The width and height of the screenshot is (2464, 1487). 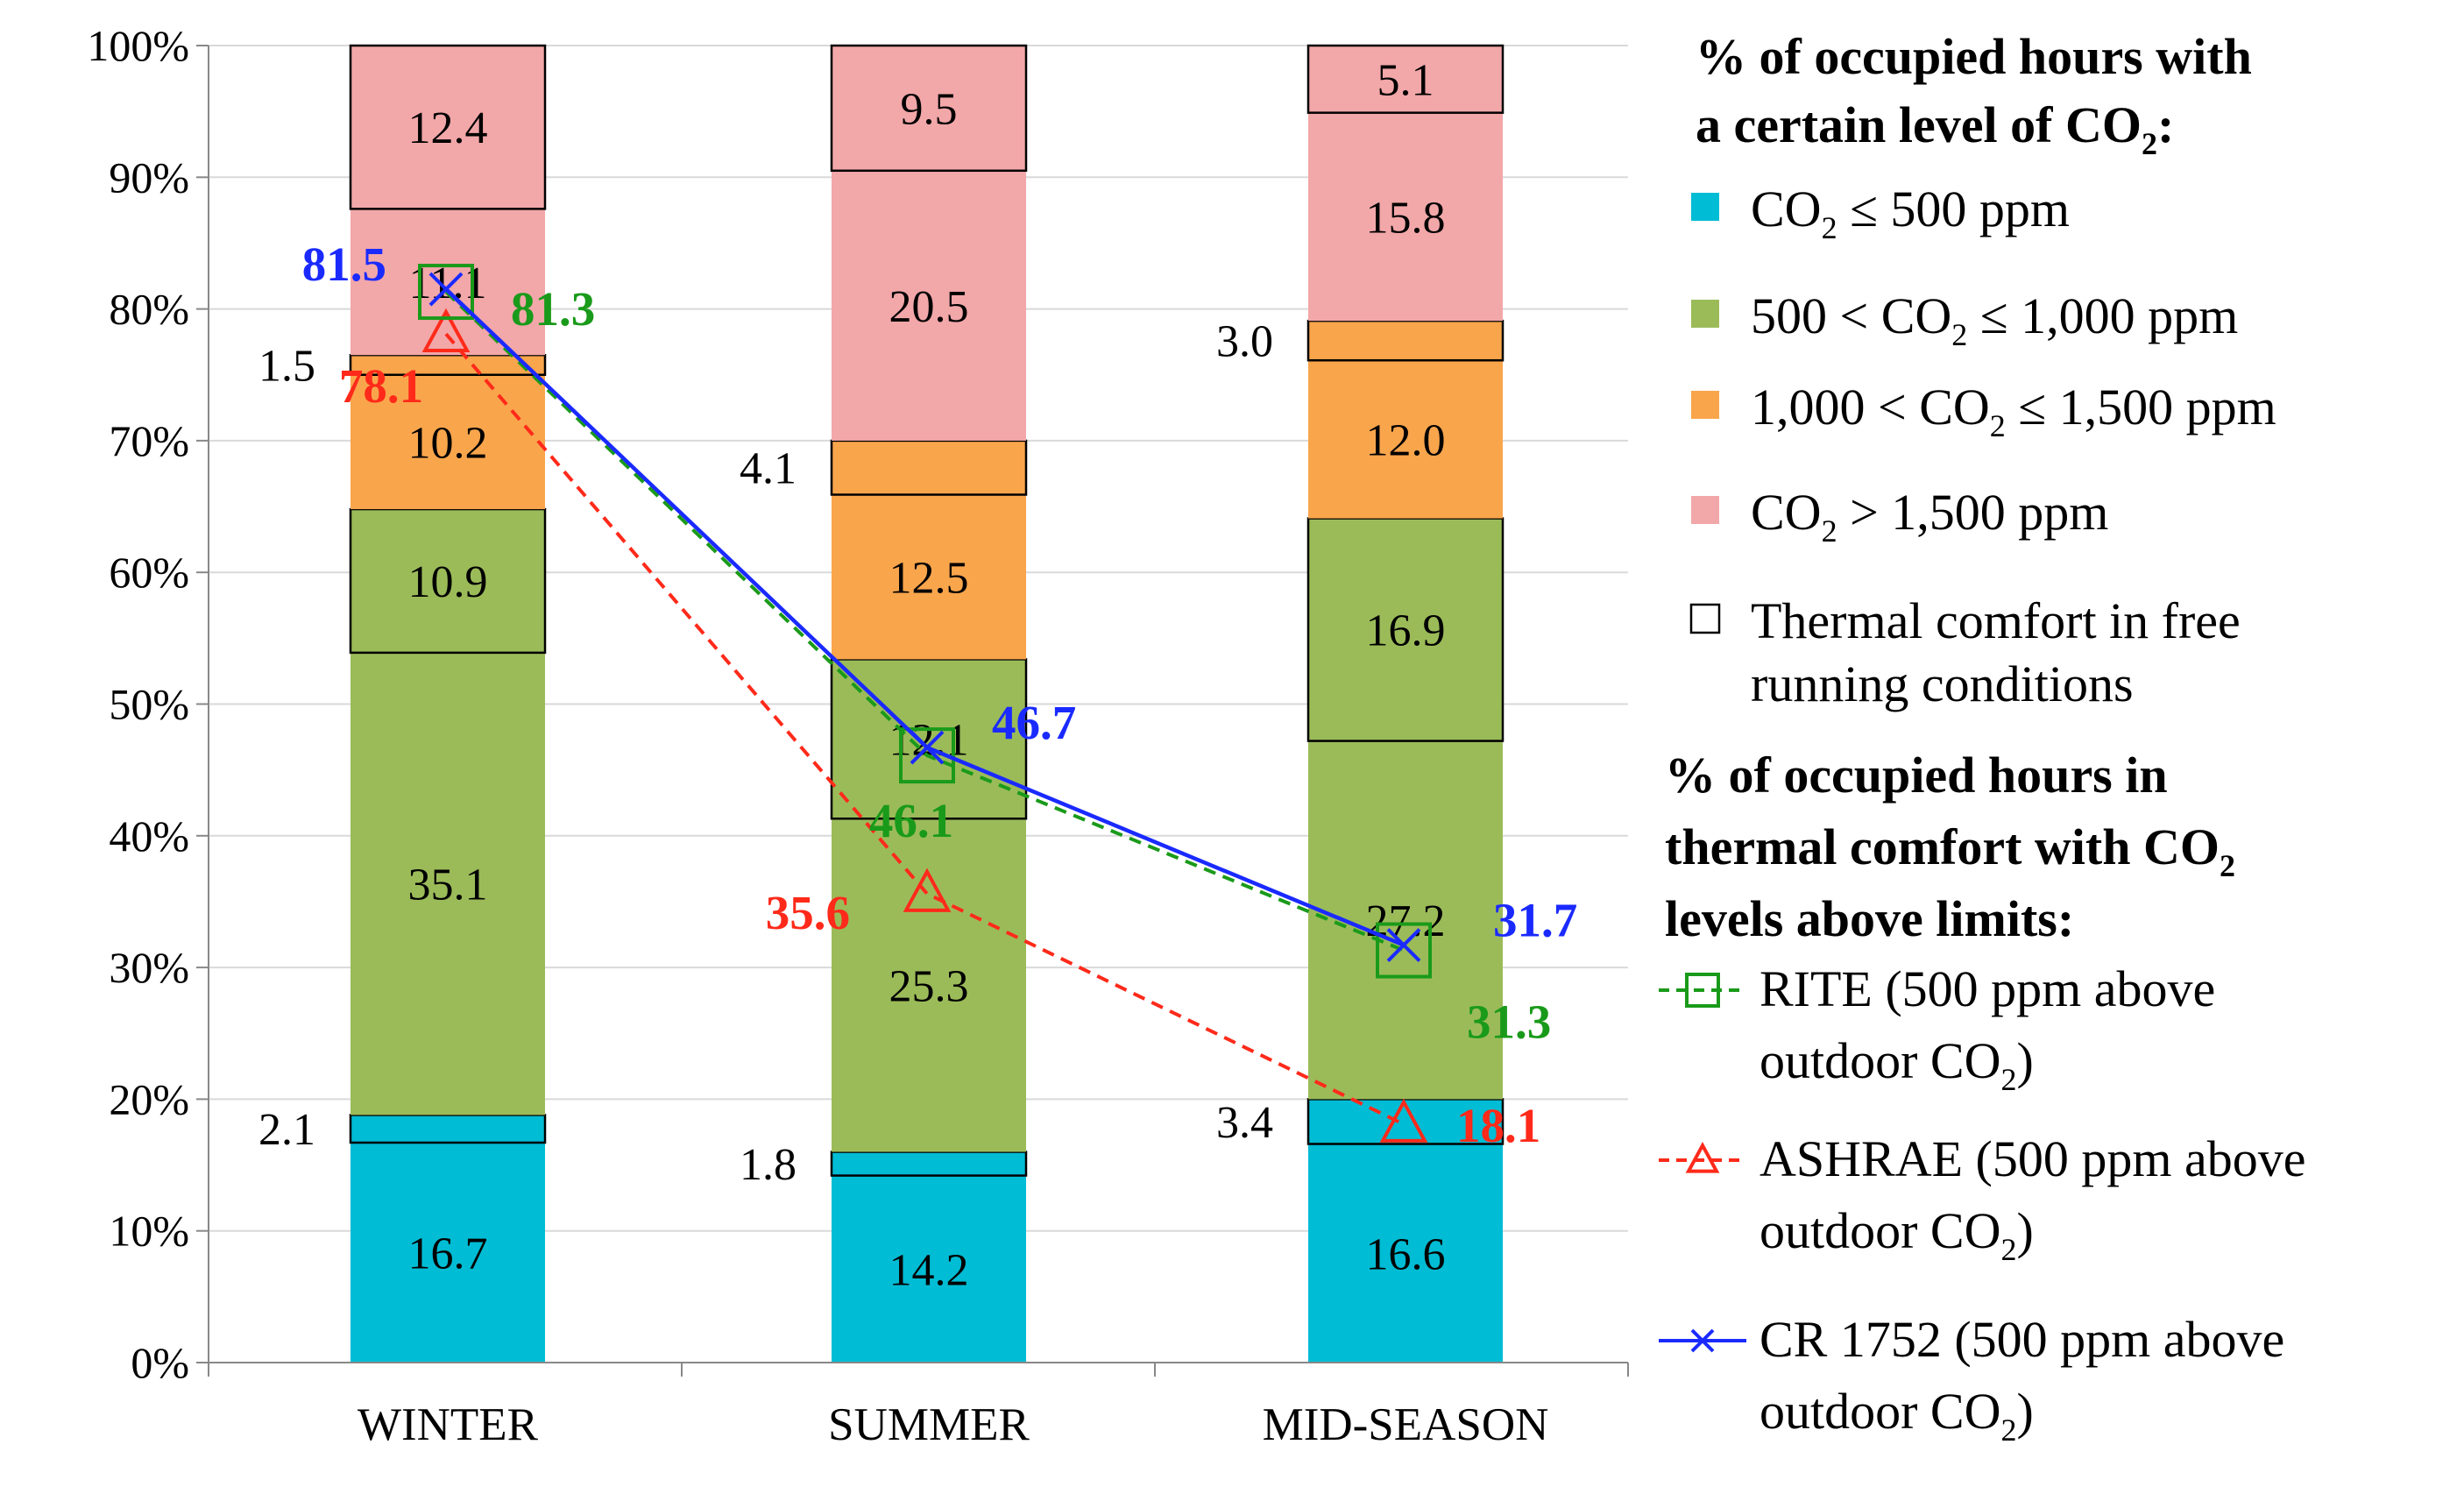 I want to click on ashrae-value-label: 35.6, so click(x=808, y=912).